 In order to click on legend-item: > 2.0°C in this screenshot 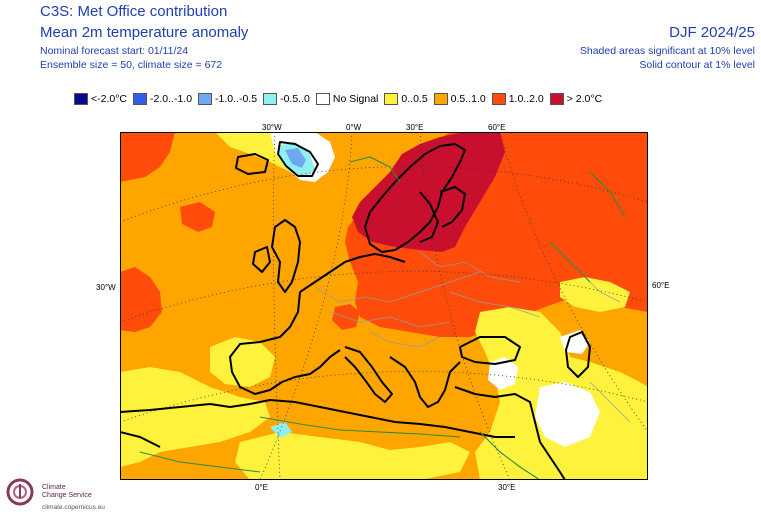, I will do `click(576, 99)`.